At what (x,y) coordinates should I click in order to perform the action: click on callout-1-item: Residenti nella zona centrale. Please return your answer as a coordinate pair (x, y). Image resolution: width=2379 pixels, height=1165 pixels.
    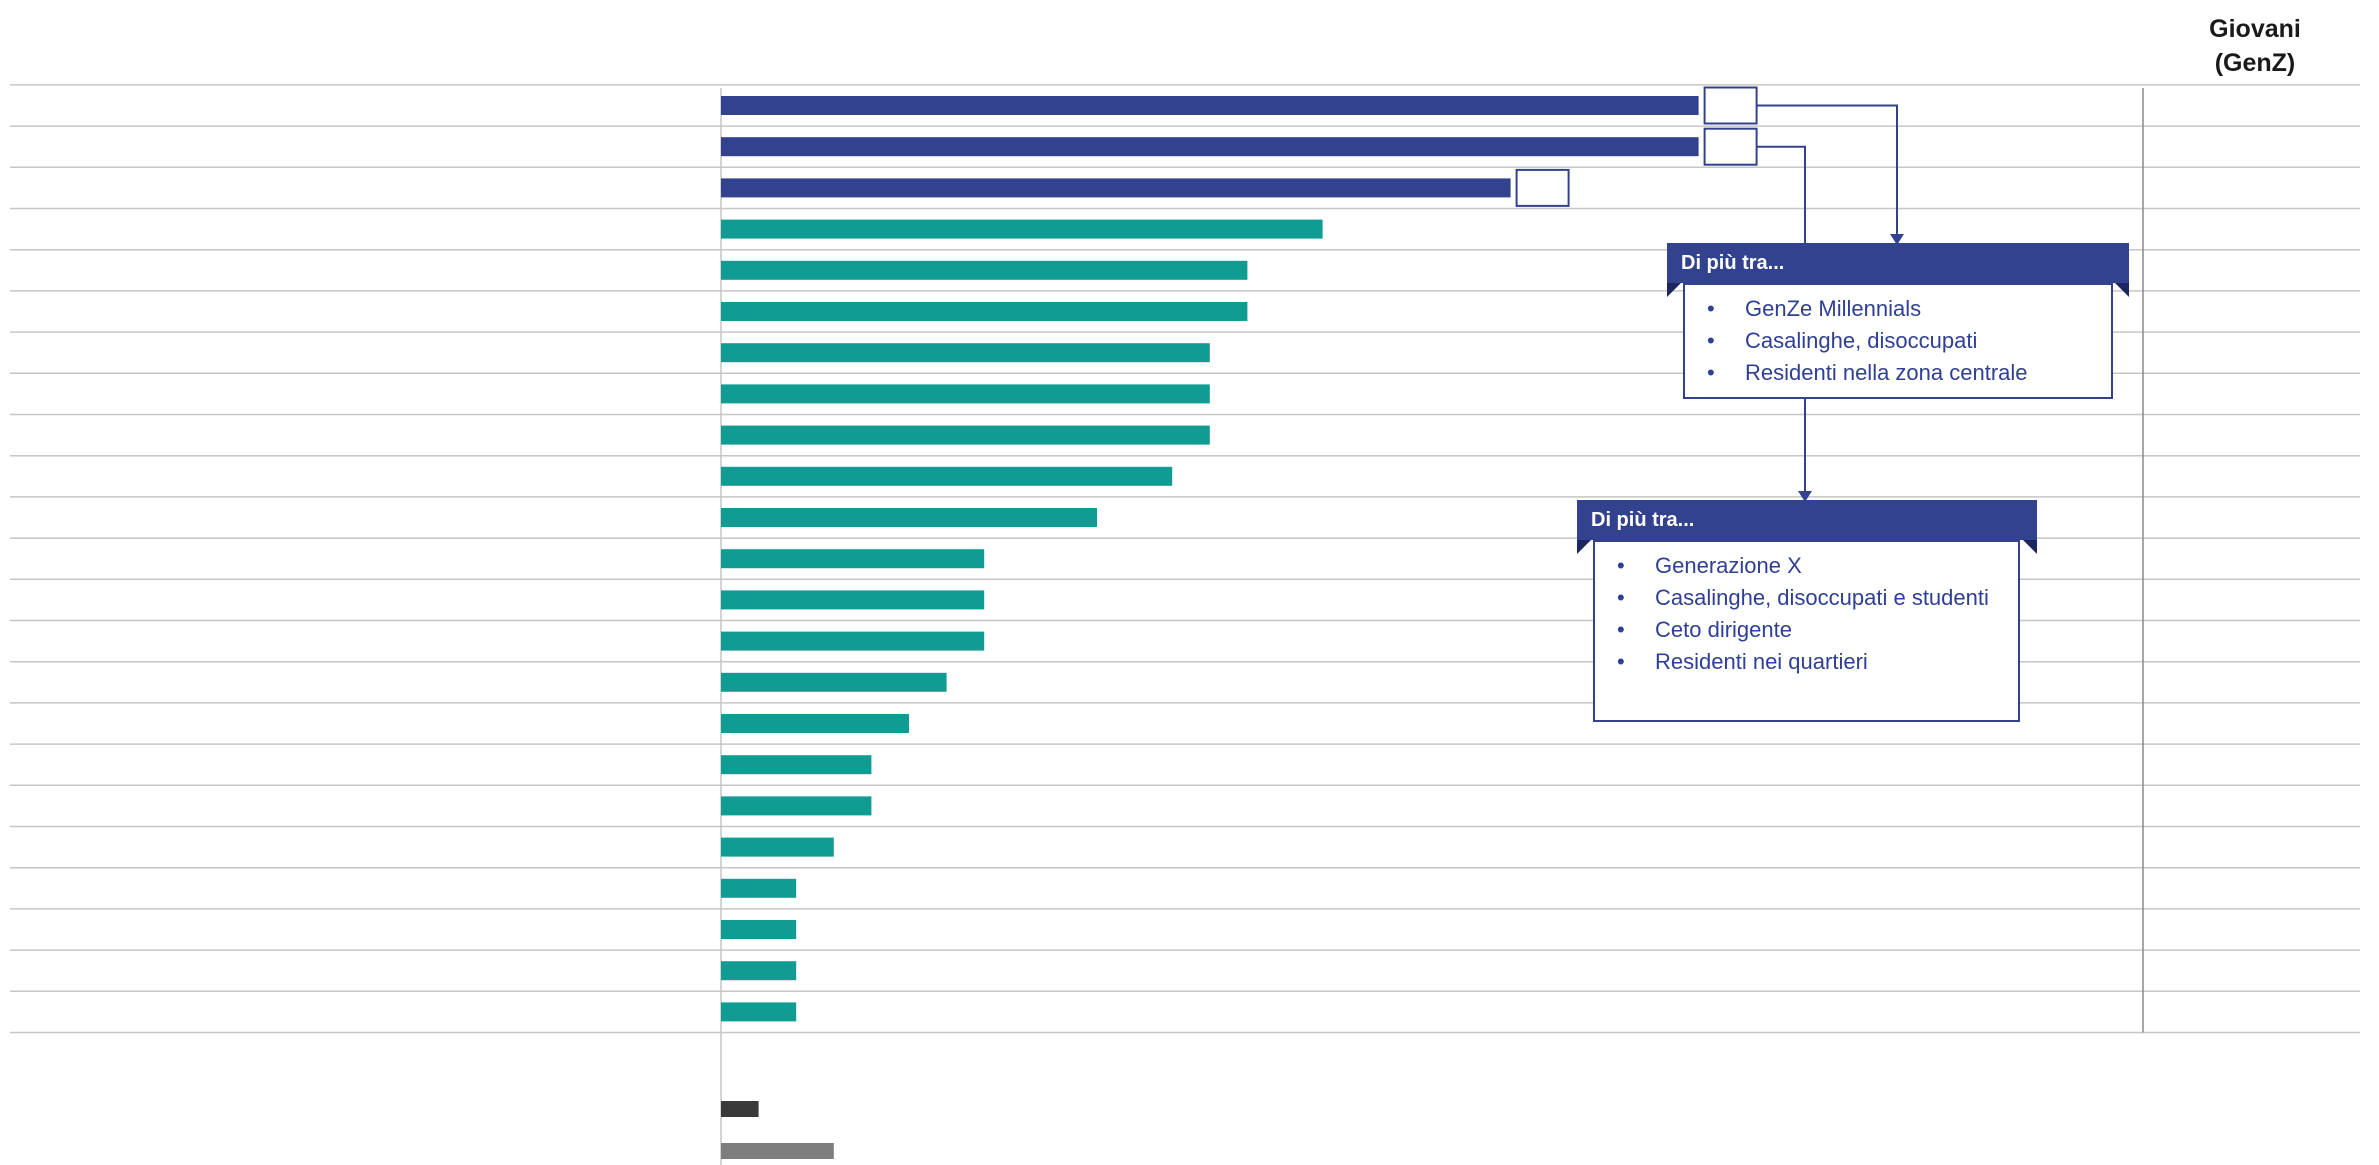
    Looking at the image, I should click on (1898, 373).